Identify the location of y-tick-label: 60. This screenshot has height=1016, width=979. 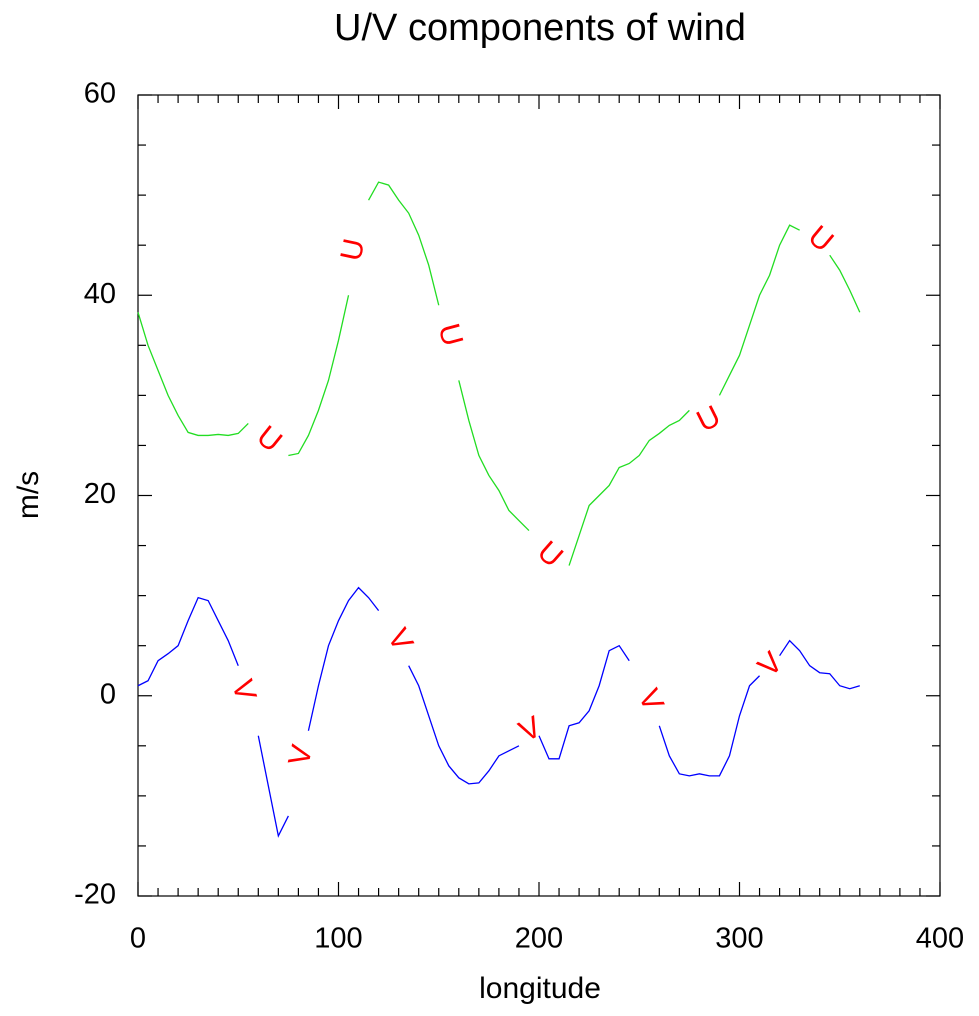
(100, 94).